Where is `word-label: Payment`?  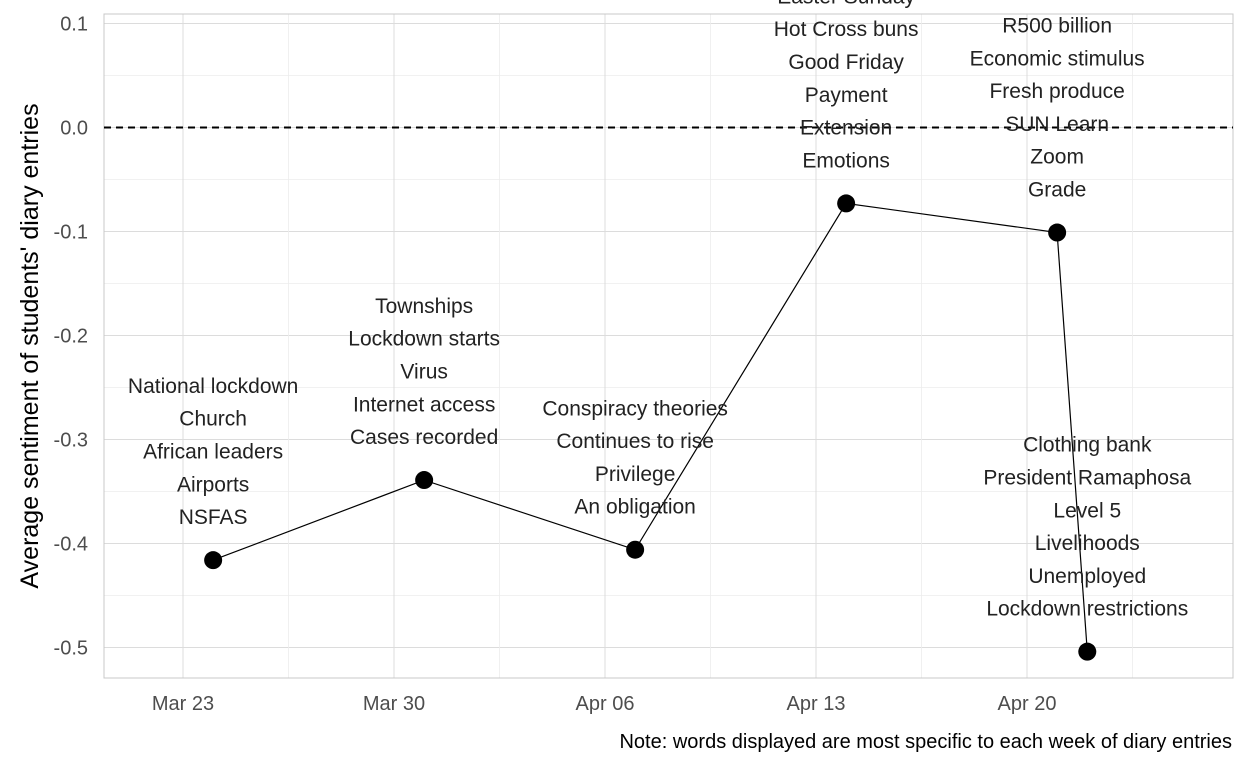
word-label: Payment is located at coordinates (846, 95).